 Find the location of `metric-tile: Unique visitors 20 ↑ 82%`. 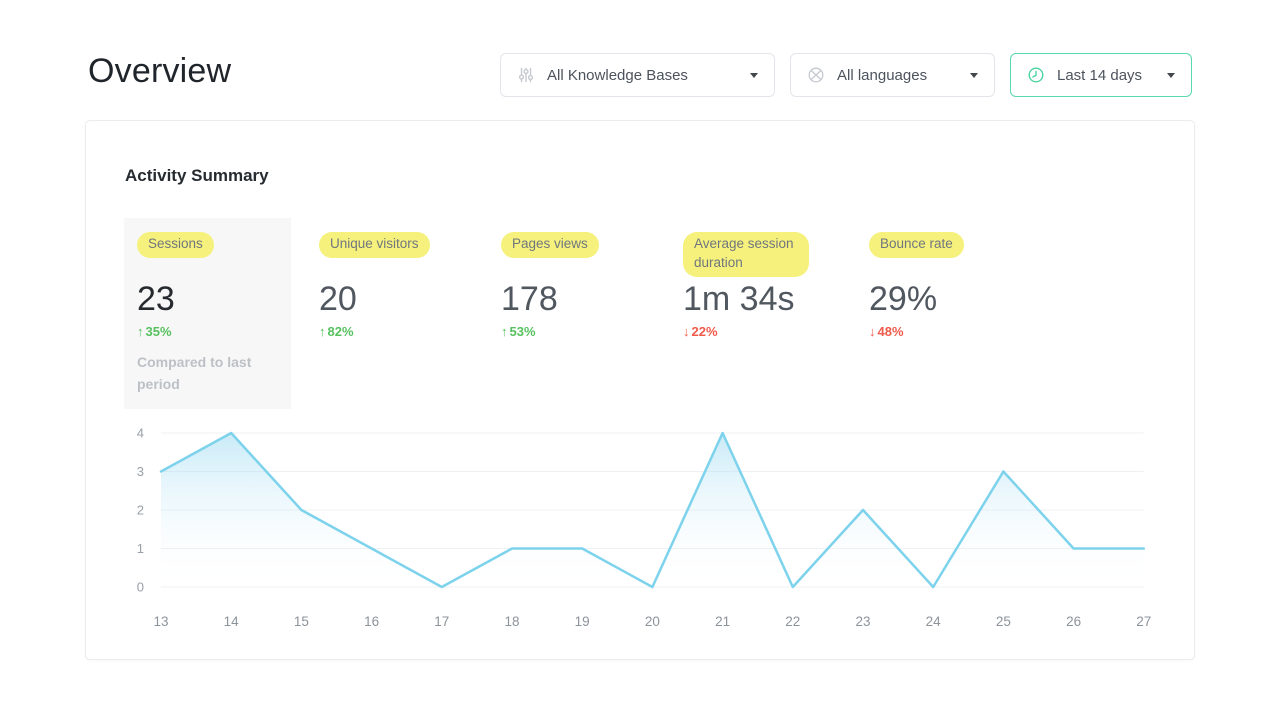

metric-tile: Unique visitors 20 ↑ 82% is located at coordinates (410, 313).